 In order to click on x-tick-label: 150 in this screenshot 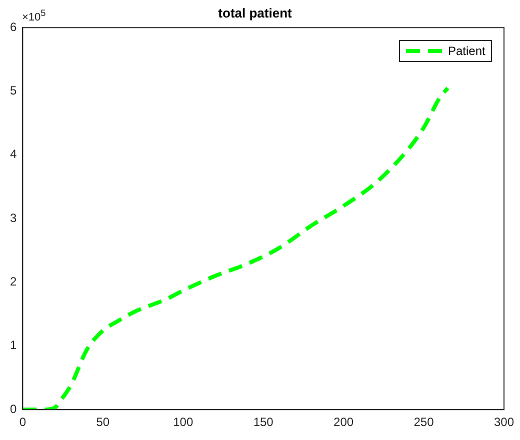, I will do `click(263, 422)`.